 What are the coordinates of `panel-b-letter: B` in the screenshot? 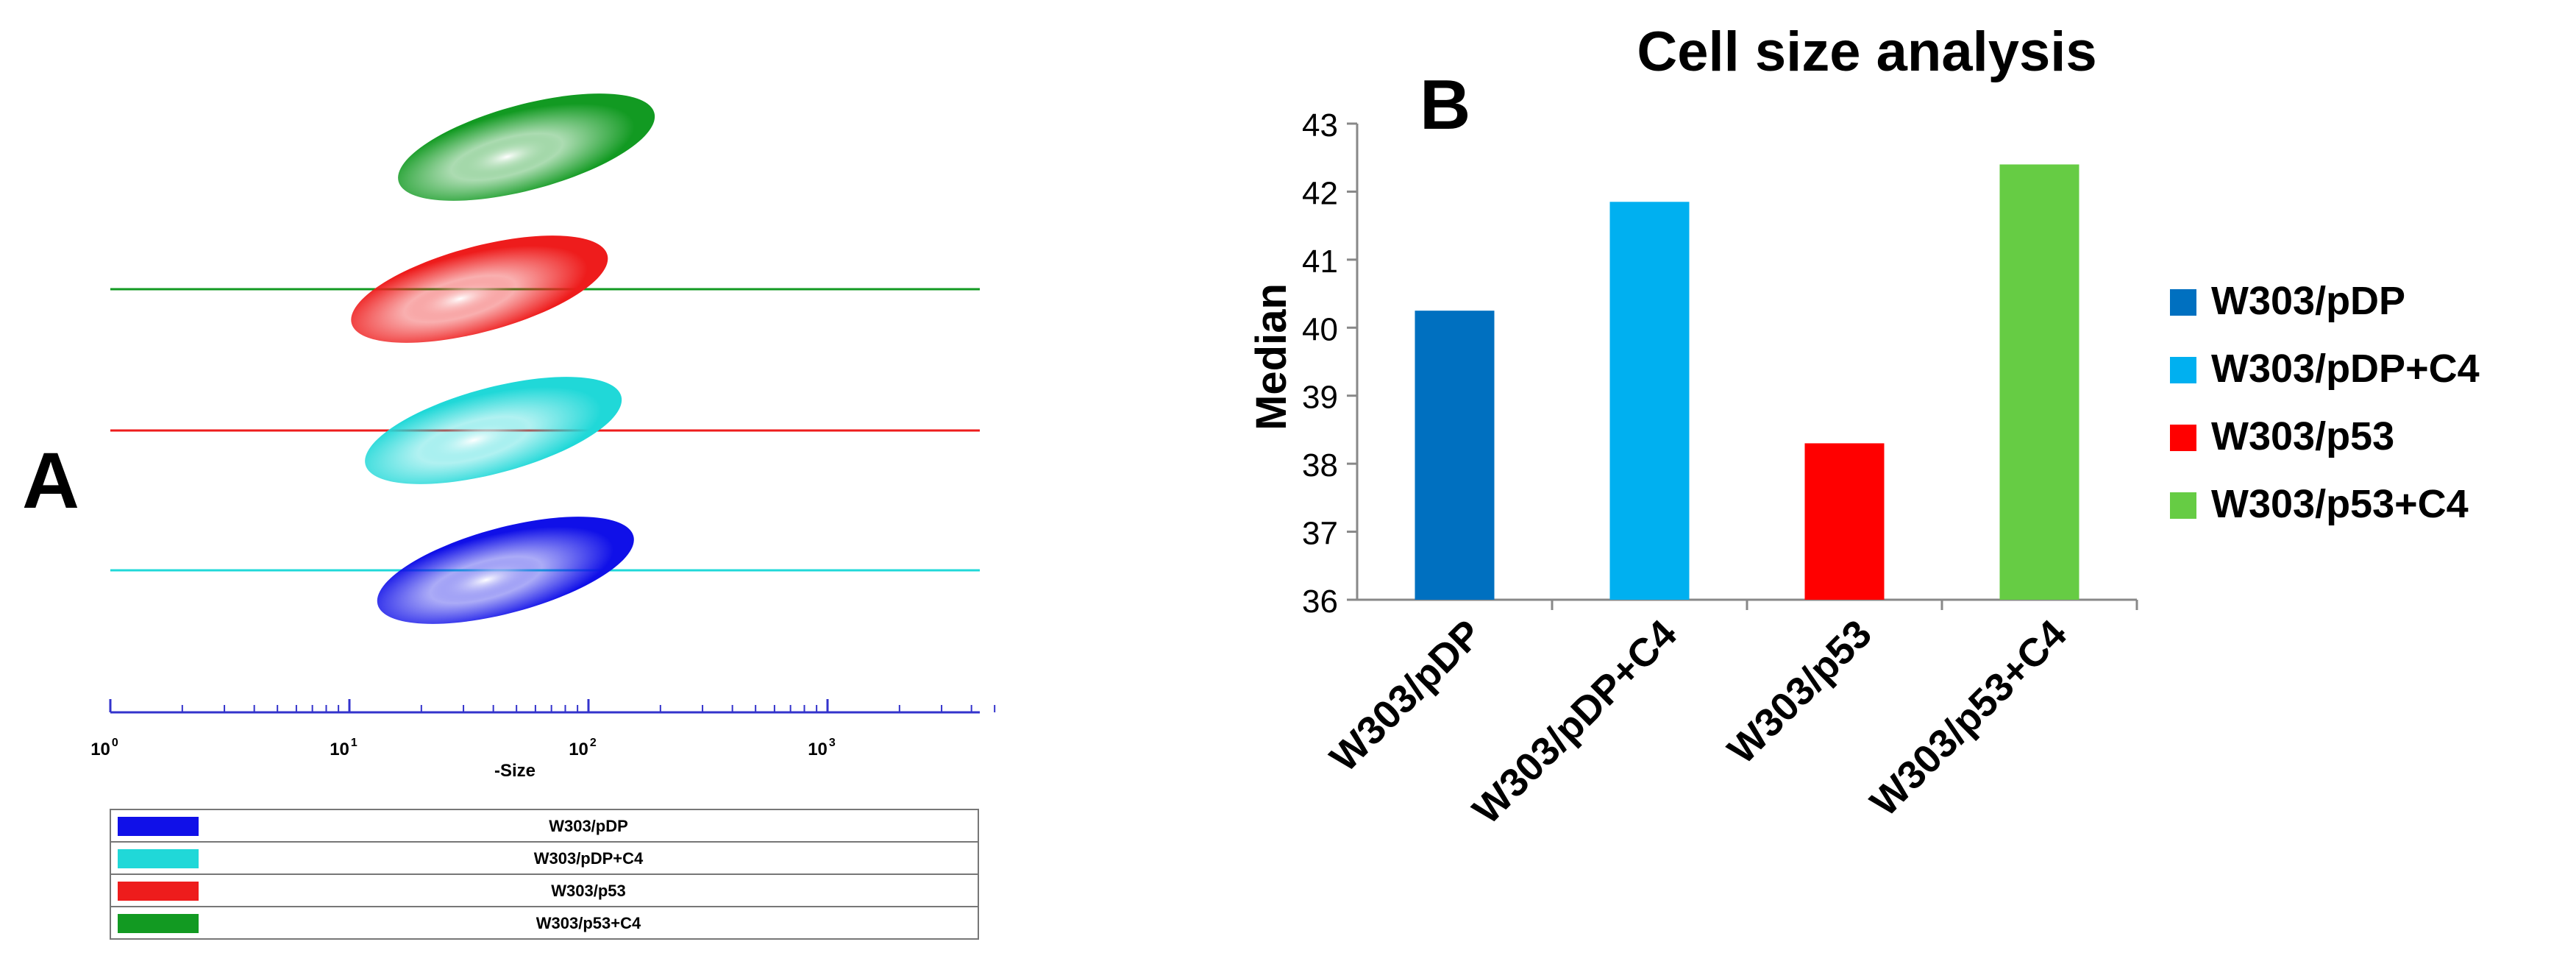 It's located at (1445, 104).